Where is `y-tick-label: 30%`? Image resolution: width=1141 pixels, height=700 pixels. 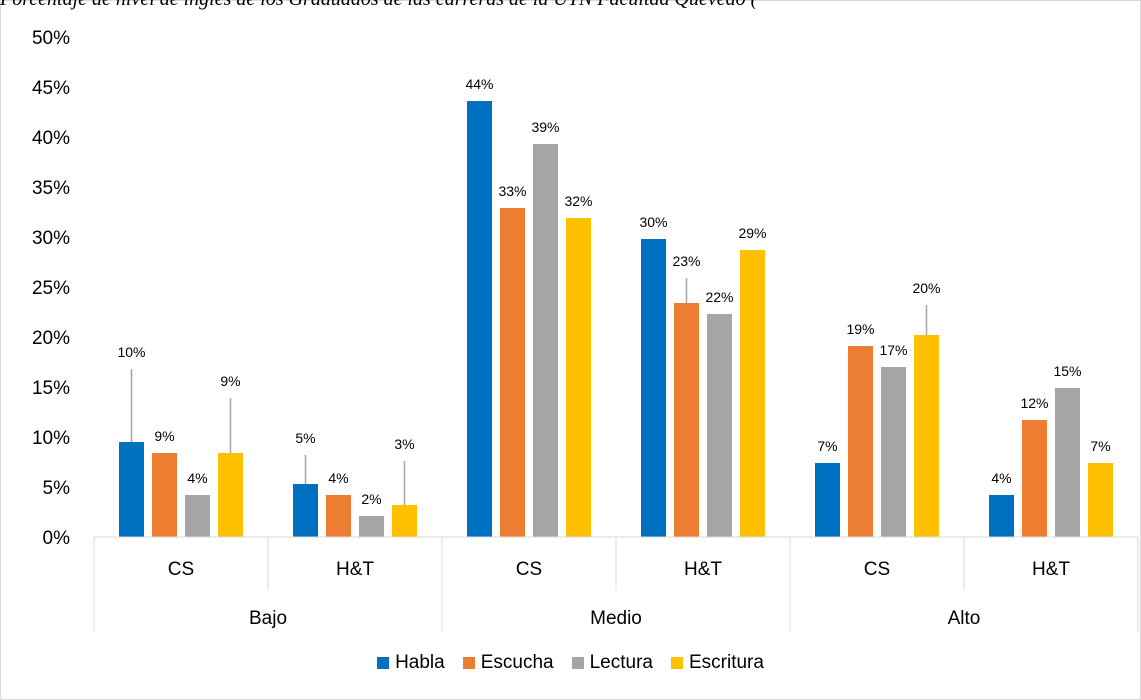 y-tick-label: 30% is located at coordinates (51, 238).